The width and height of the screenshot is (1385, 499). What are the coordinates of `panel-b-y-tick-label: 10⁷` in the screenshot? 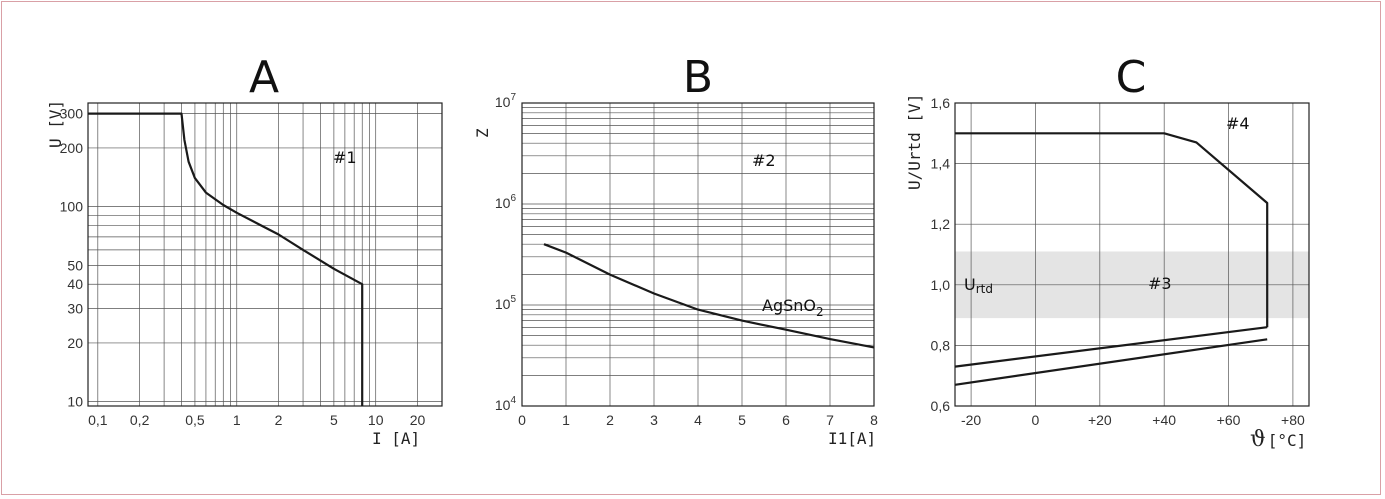 It's located at (506, 101).